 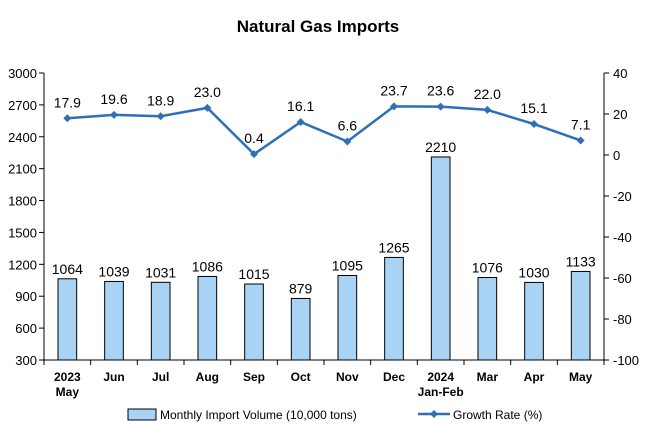 What do you see at coordinates (581, 124) in the screenshot?
I see `line-data-label: 7.1` at bounding box center [581, 124].